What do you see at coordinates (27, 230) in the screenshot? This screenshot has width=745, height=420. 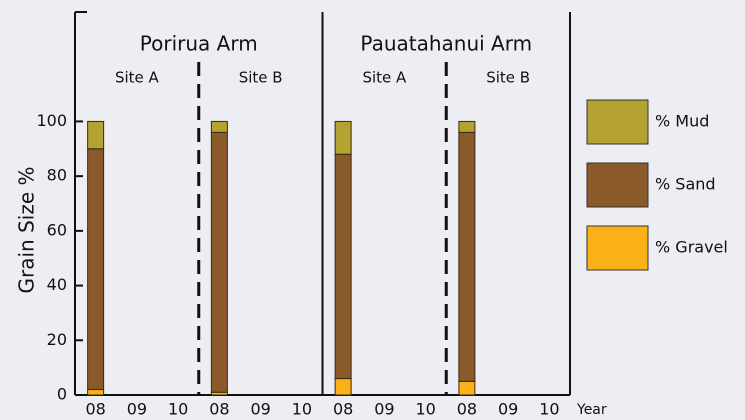 I see `y-axis-label: Grain Size %` at bounding box center [27, 230].